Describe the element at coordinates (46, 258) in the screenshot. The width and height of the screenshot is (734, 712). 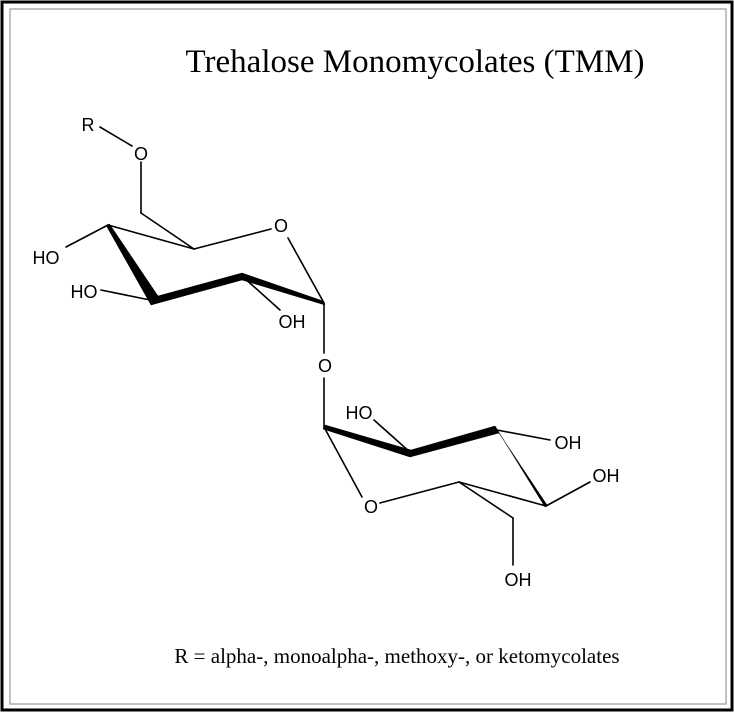
I see `top-ring-ho-c4-label: HO` at that location.